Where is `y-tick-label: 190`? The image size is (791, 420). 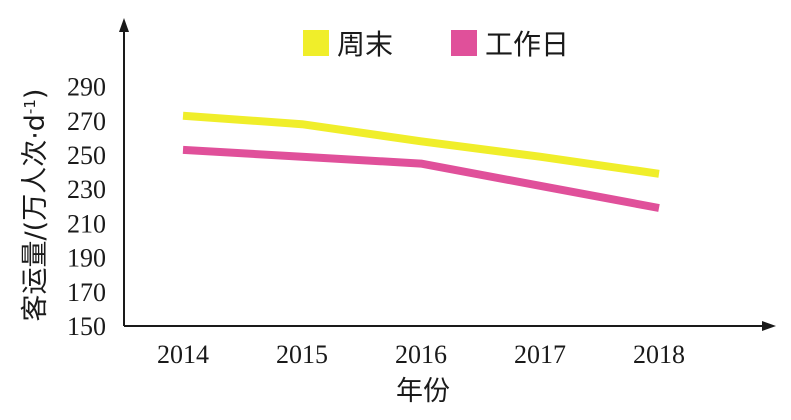 y-tick-label: 190 is located at coordinates (86, 258).